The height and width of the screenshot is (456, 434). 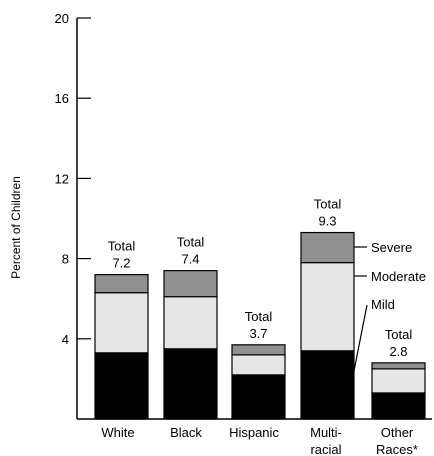 What do you see at coordinates (65, 259) in the screenshot?
I see `y-tick-label: 8` at bounding box center [65, 259].